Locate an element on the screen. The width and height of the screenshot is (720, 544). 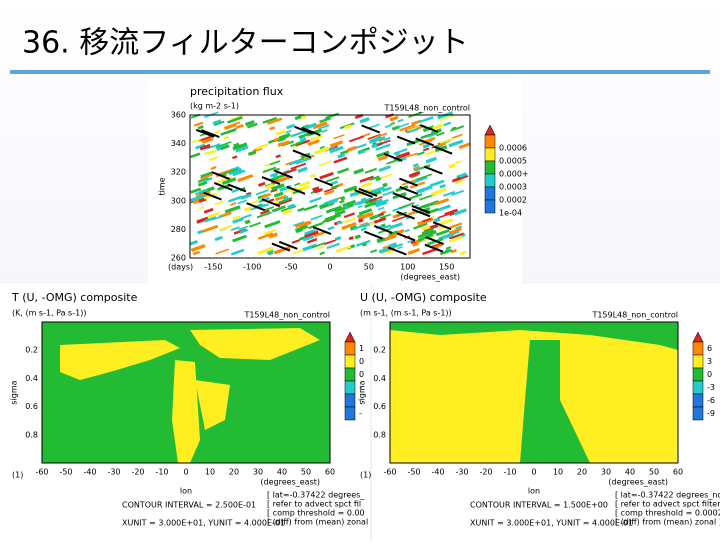
y-tick-label: 0.6 is located at coordinates (379, 406).